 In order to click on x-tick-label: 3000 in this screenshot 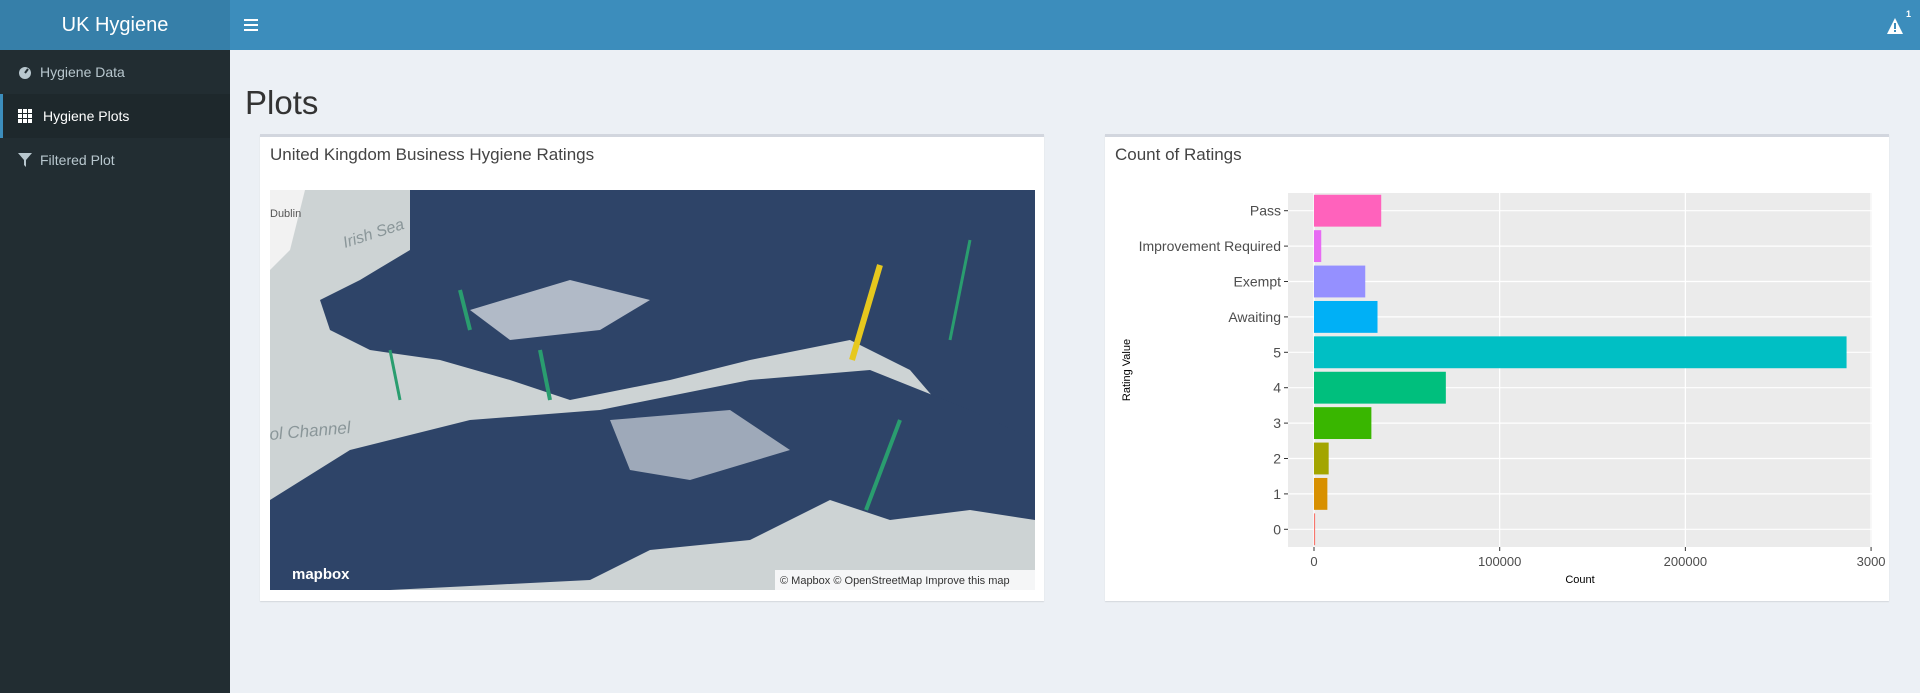, I will do `click(1871, 561)`.